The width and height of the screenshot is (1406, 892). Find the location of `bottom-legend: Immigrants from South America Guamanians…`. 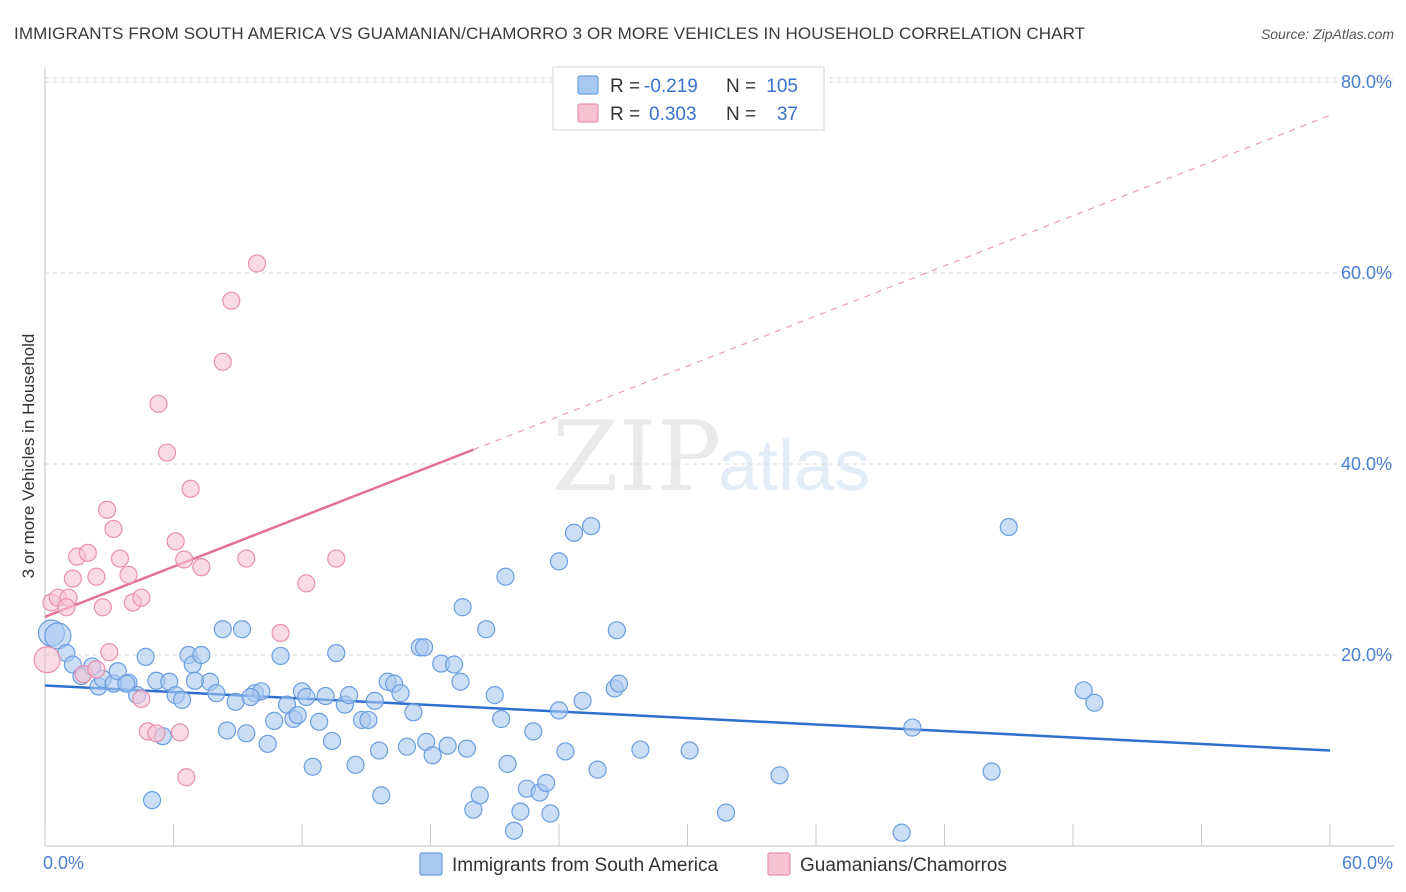

bottom-legend: Immigrants from South America Guamanians… is located at coordinates (713, 864).